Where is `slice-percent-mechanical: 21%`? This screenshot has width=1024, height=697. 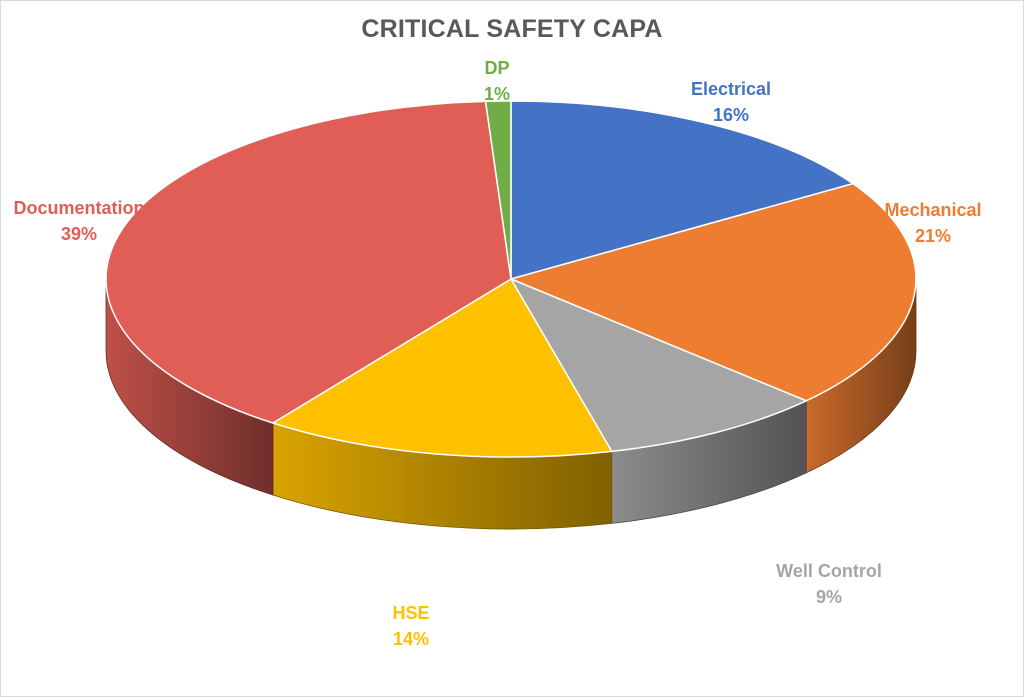
slice-percent-mechanical: 21% is located at coordinates (933, 236).